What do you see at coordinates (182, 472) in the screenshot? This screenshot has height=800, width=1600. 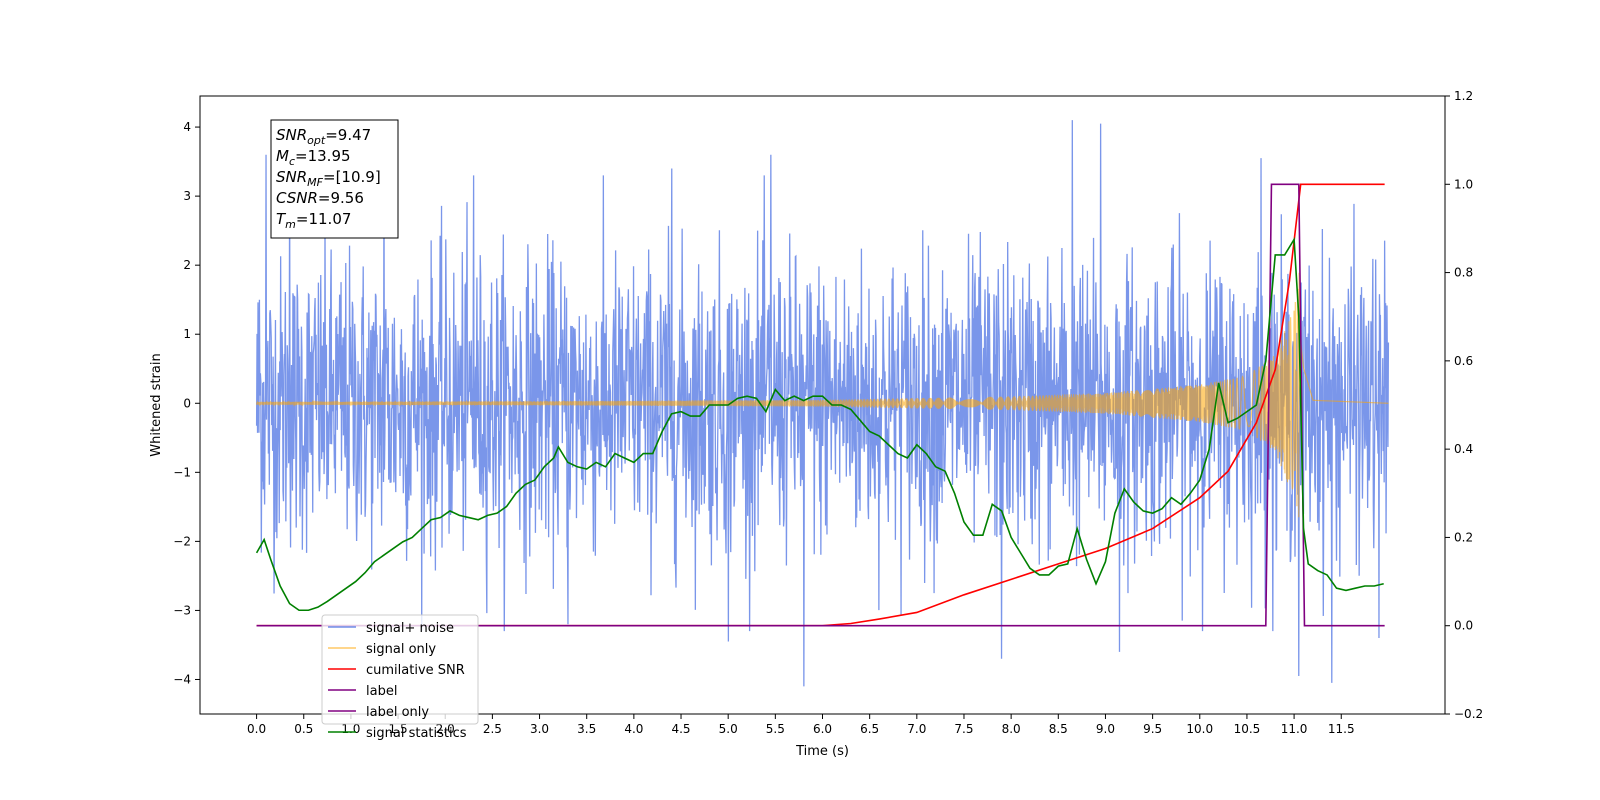 I see `y-tick-label: −1` at bounding box center [182, 472].